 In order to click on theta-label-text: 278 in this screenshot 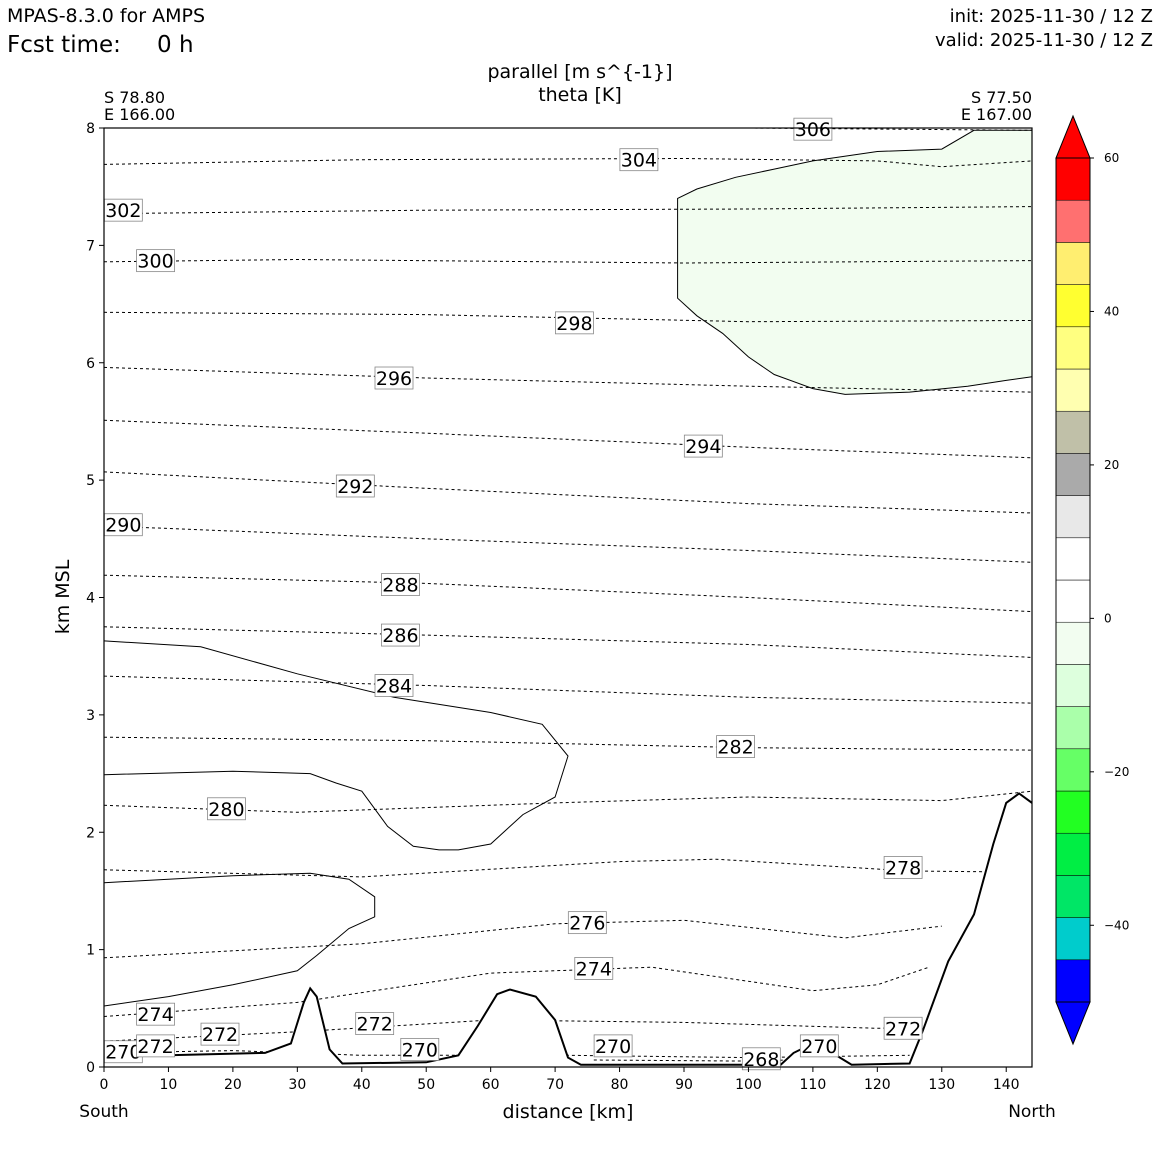, I will do `click(903, 868)`.